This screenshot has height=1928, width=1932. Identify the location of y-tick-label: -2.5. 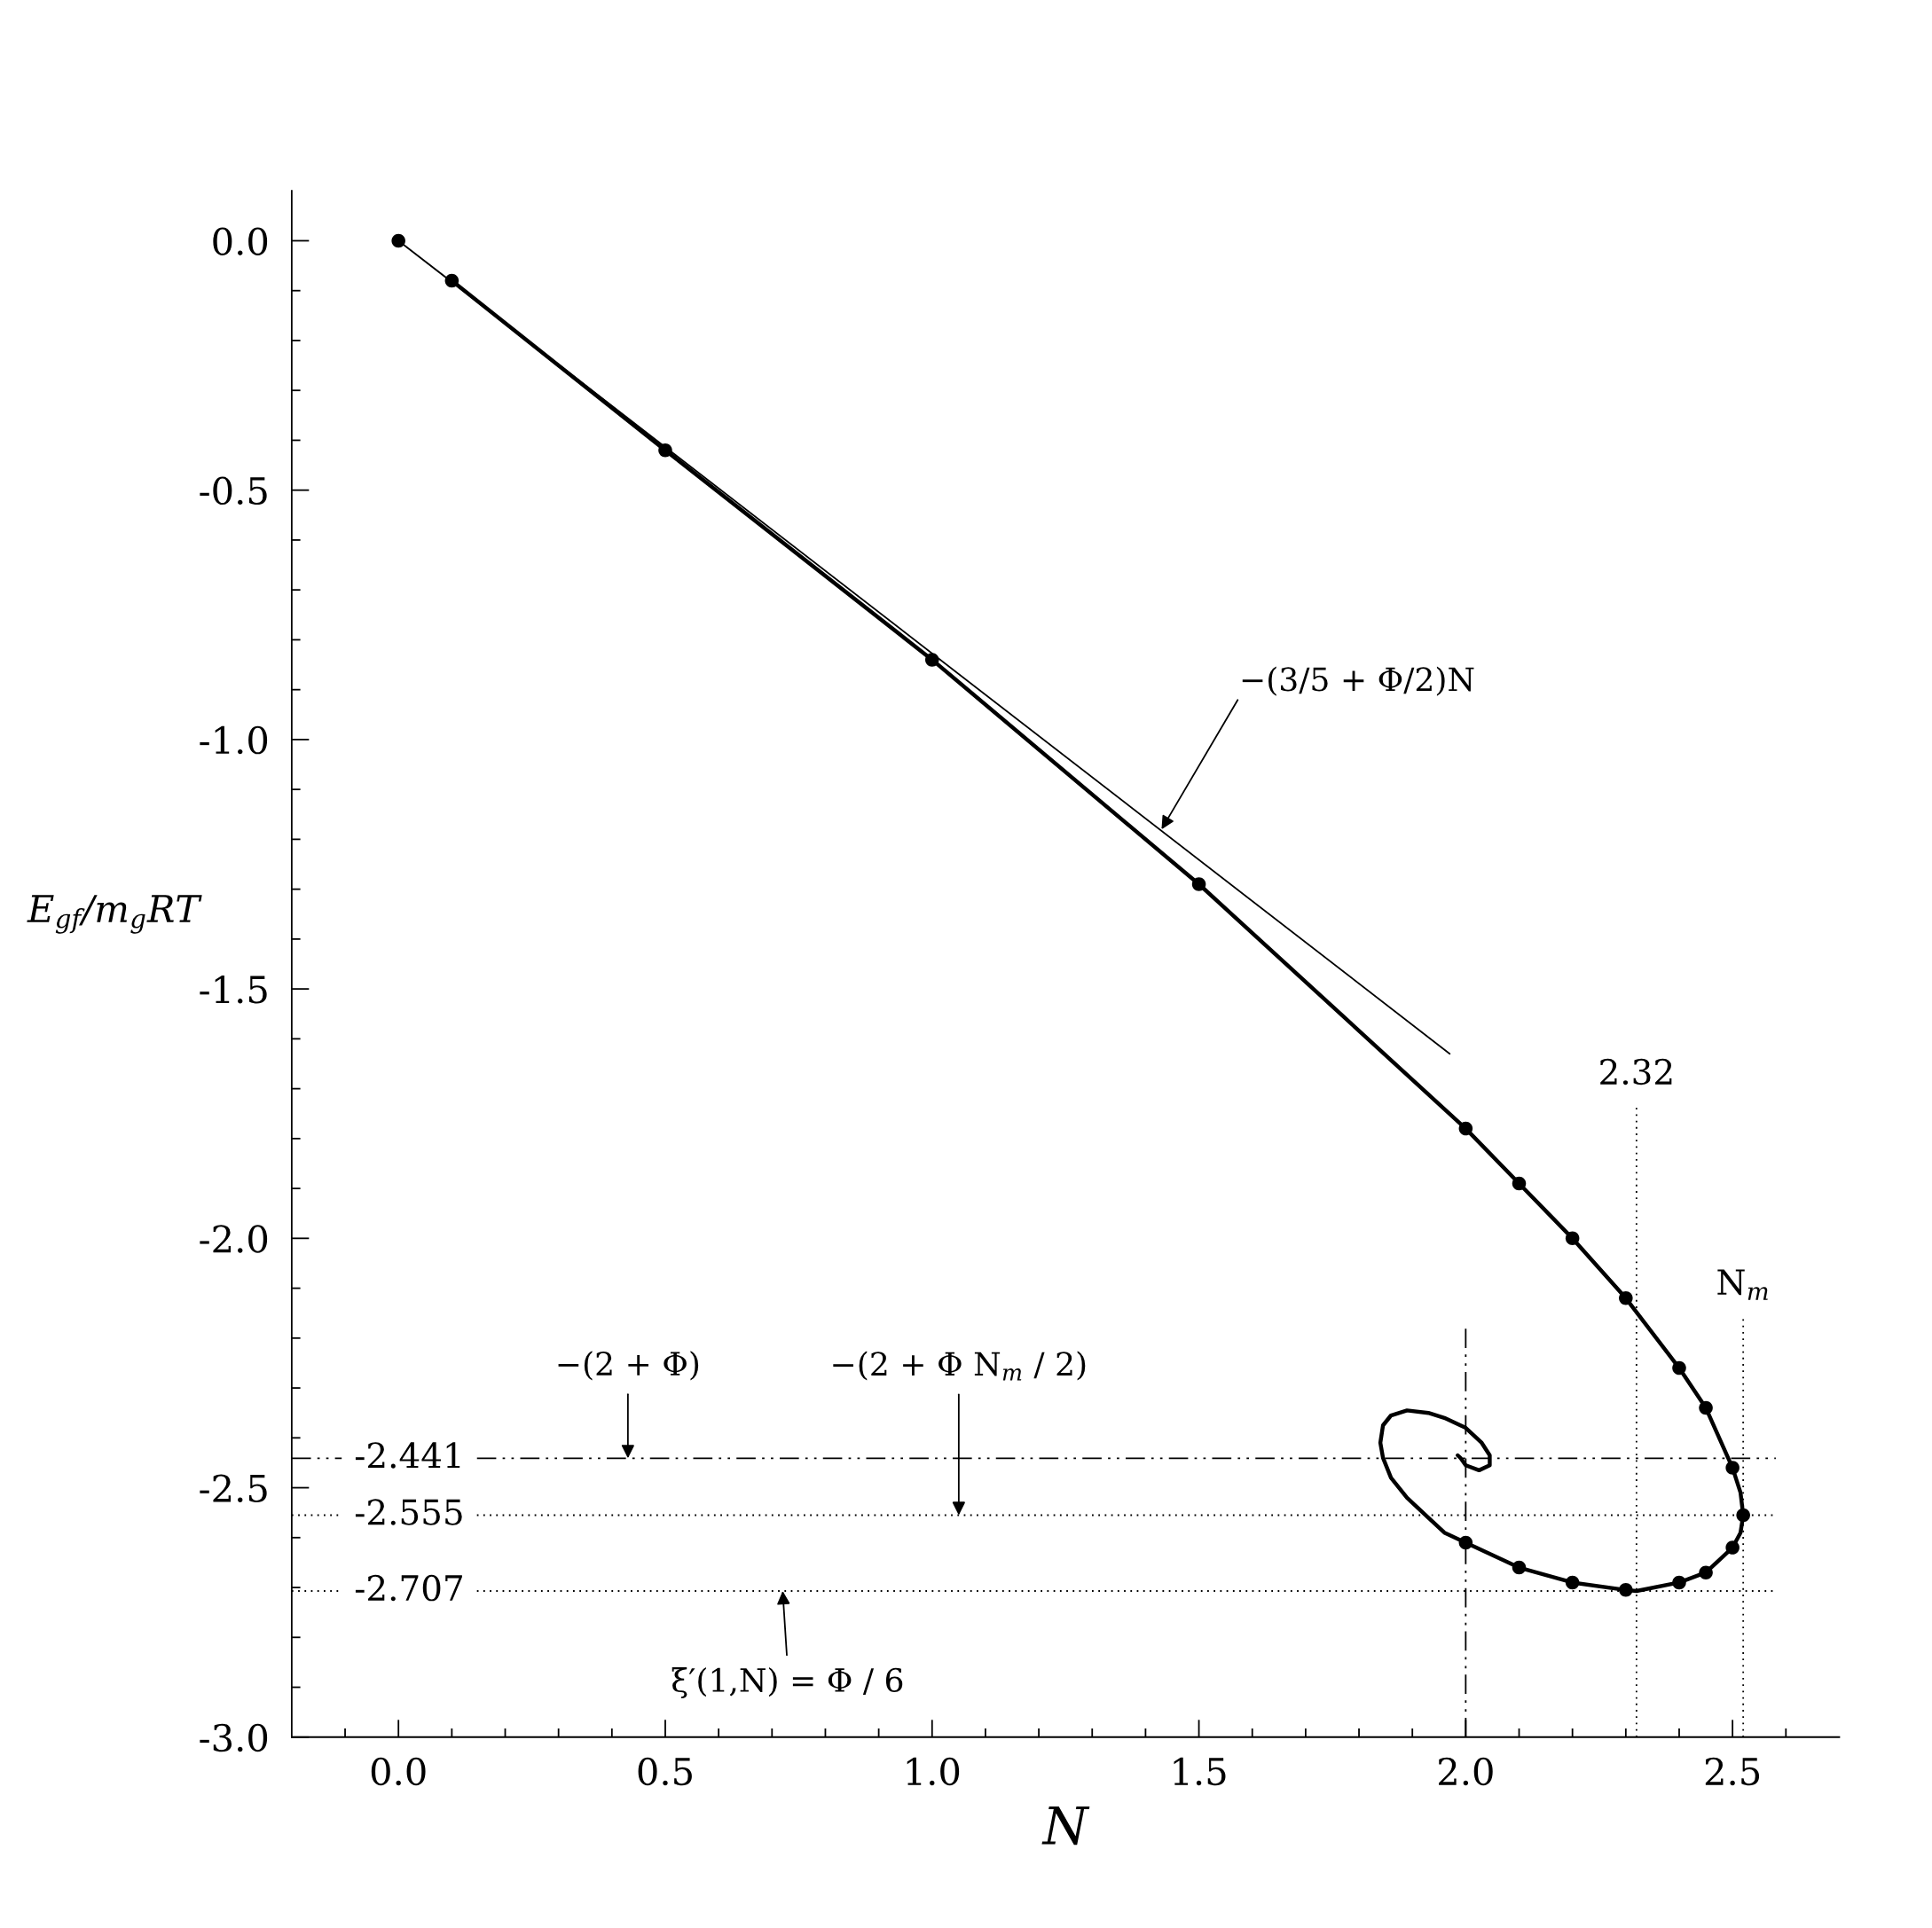
(233, 1488).